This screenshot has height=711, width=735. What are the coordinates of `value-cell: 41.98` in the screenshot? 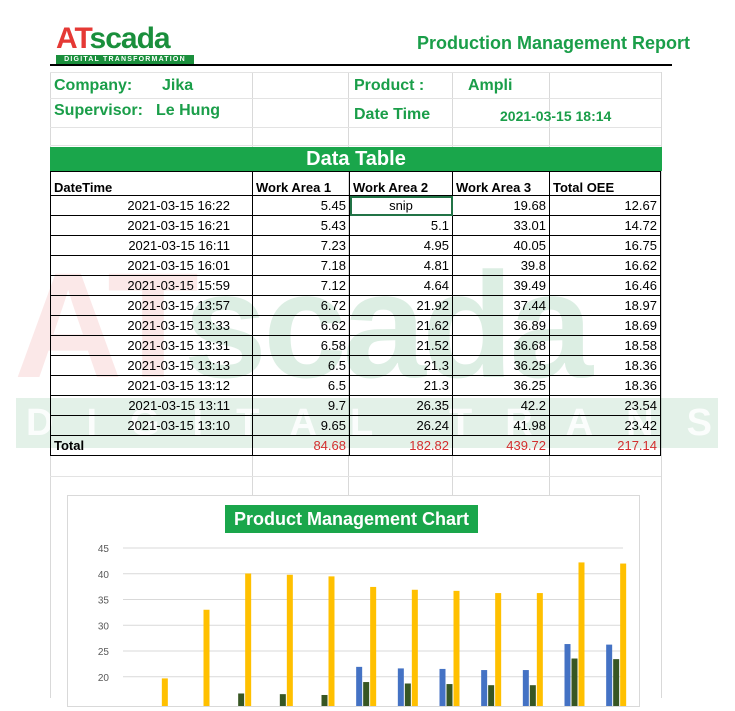 It's located at (501, 425).